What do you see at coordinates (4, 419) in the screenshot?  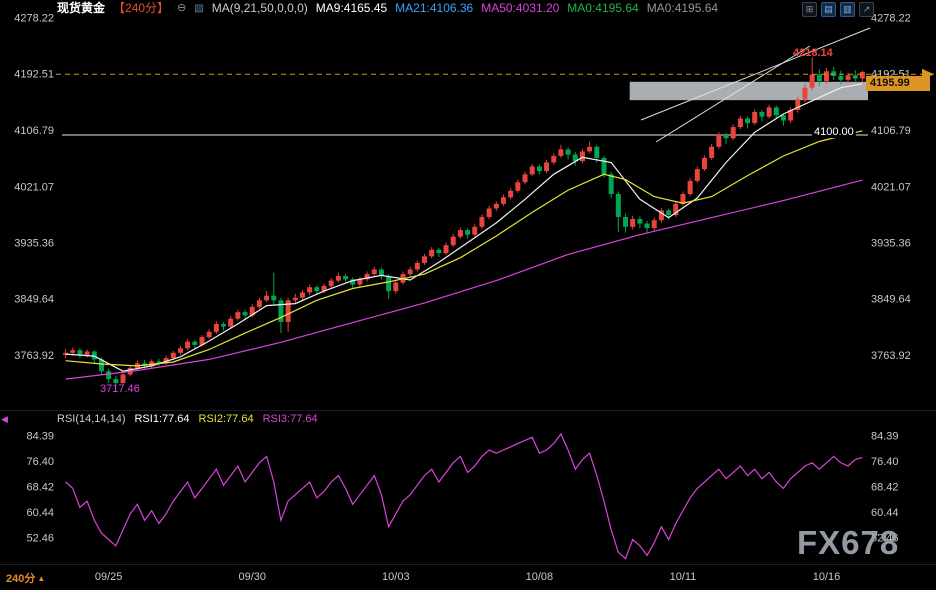 I see `panel-collapse-marker: ◀` at bounding box center [4, 419].